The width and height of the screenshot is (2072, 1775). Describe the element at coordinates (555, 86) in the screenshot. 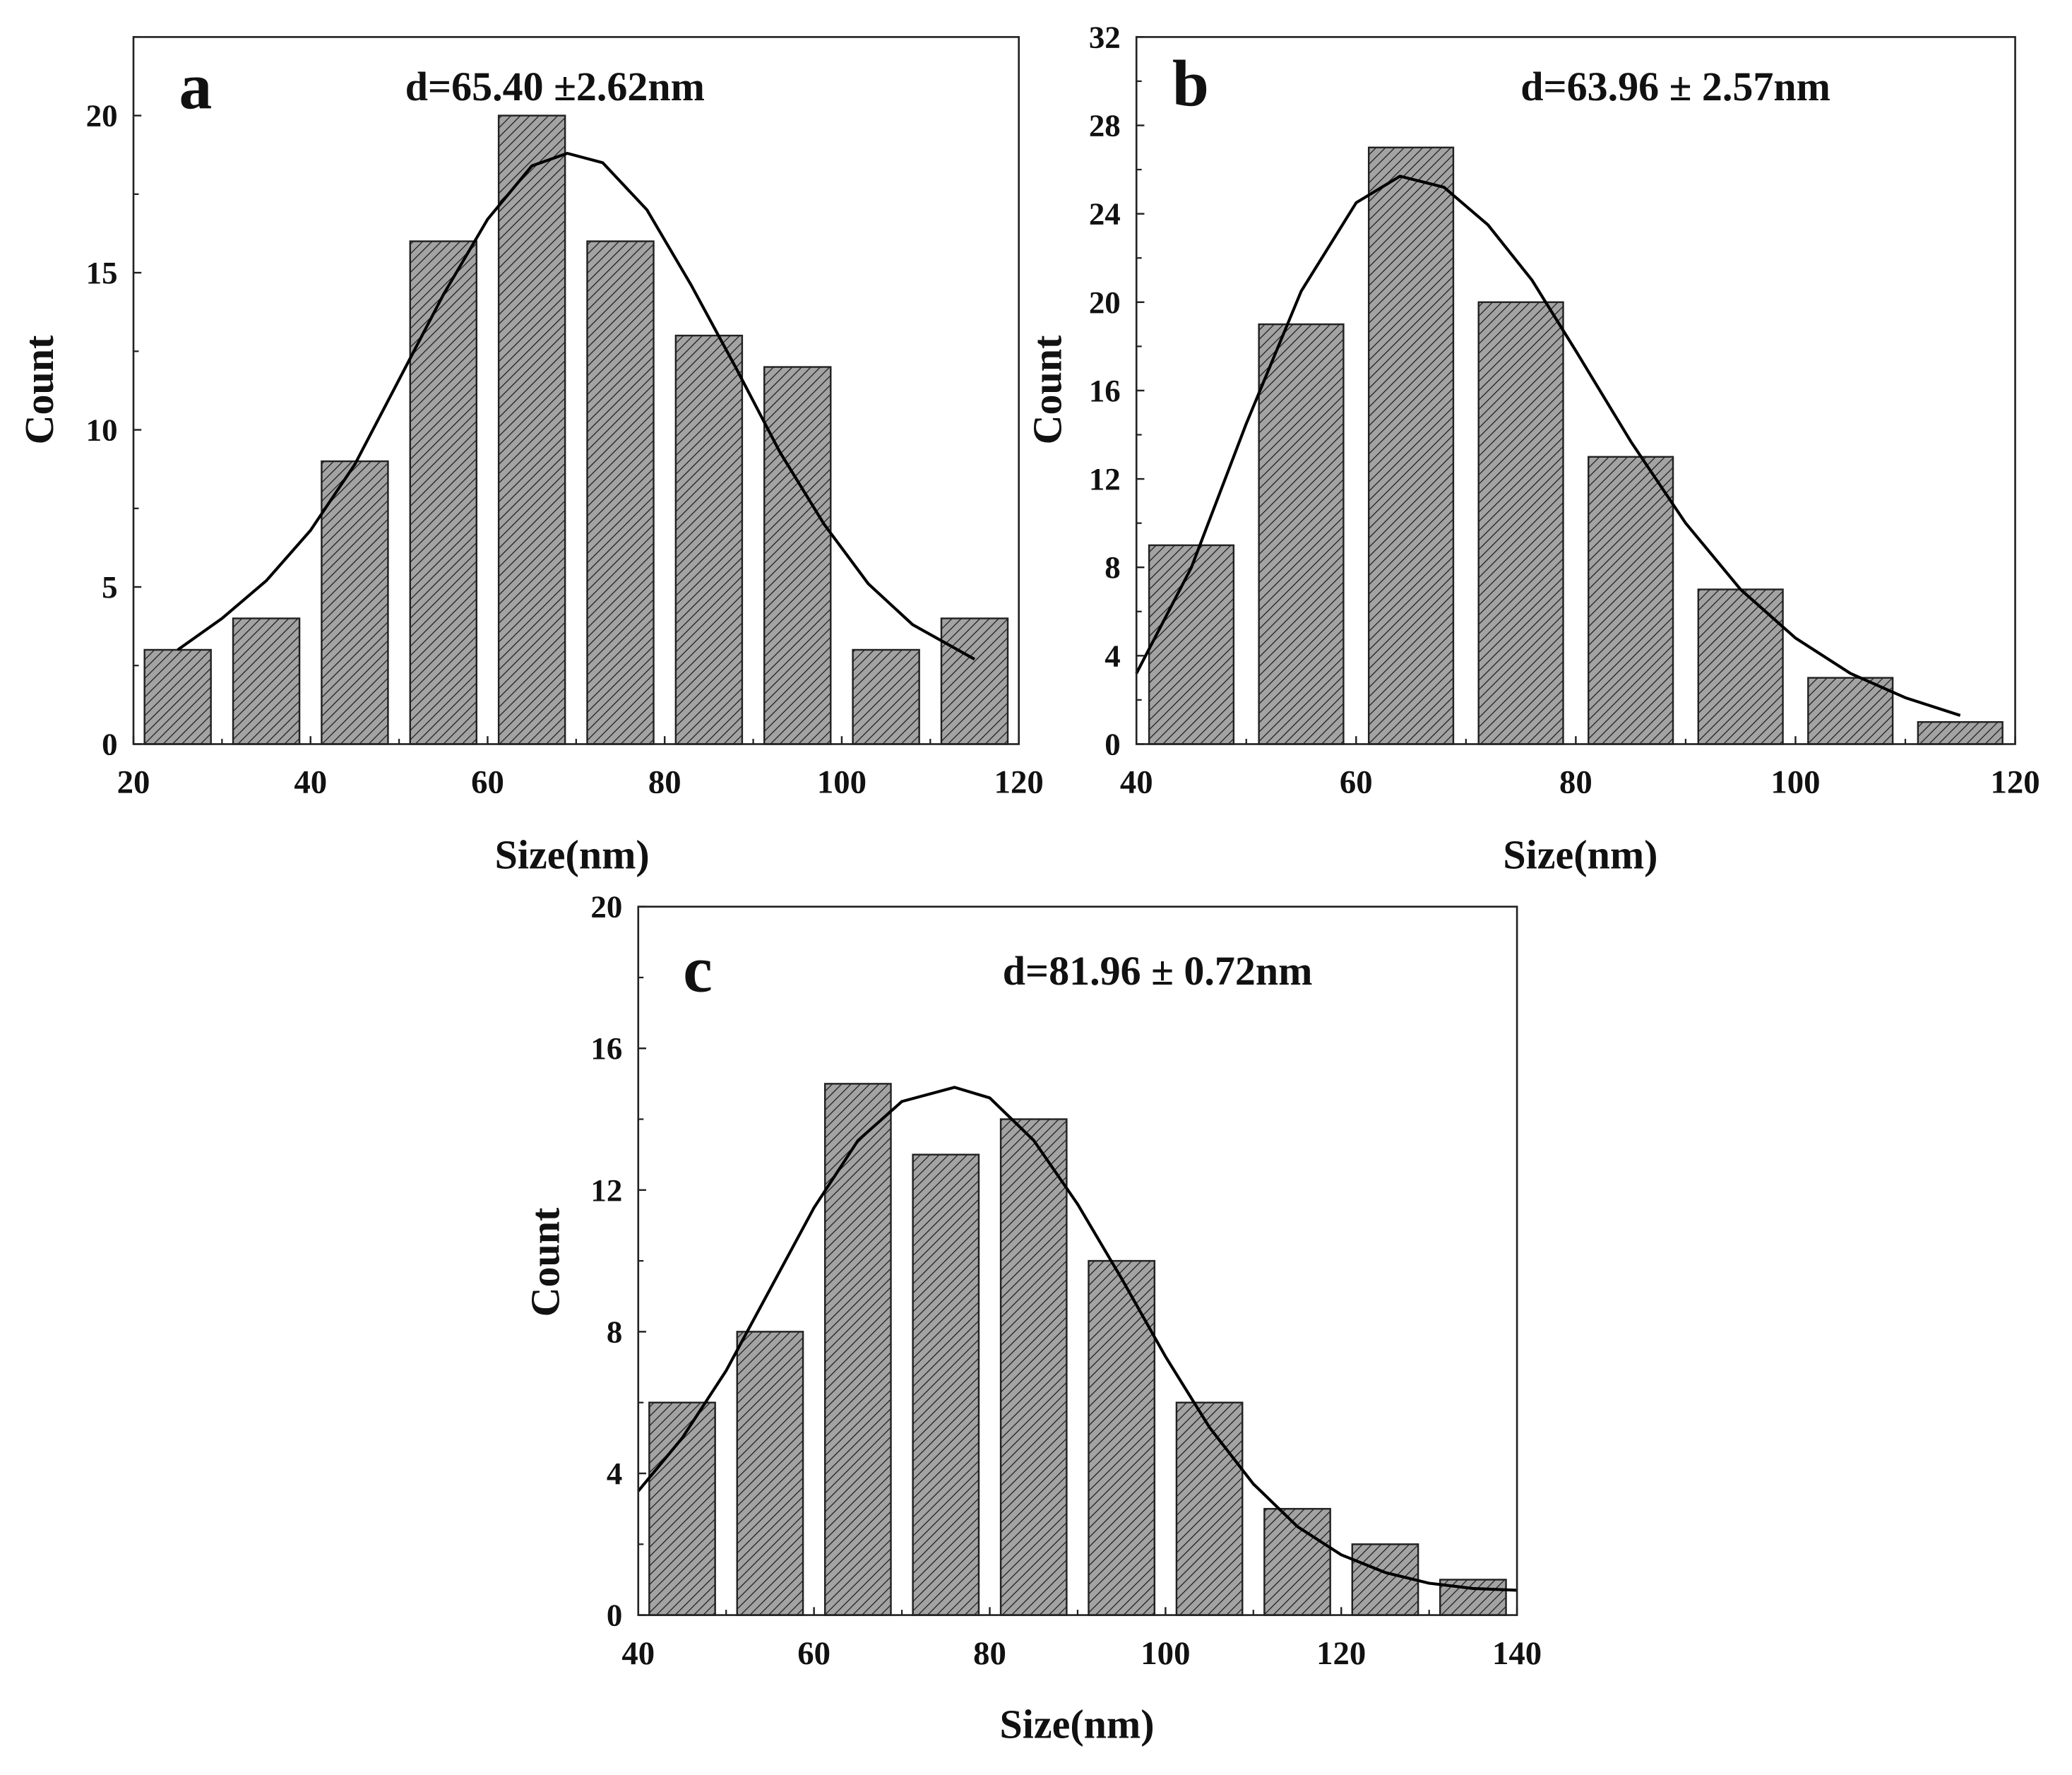

I see `chart-title: d=65.40 ±2.62nm` at that location.